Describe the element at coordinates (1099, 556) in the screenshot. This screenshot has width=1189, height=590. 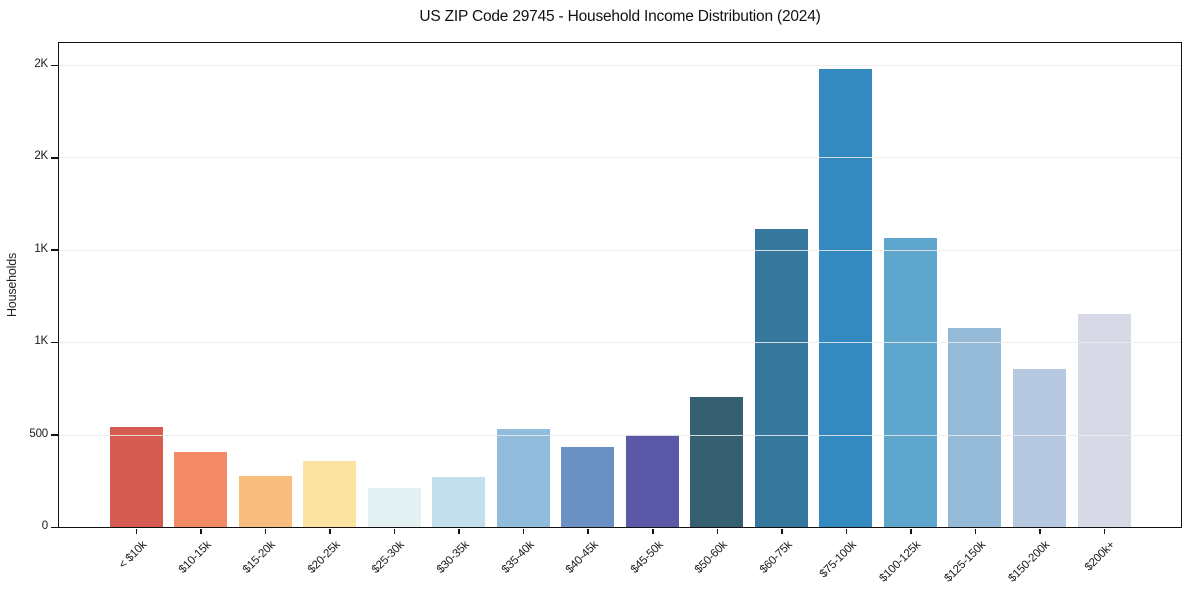
I see `x-tick-label: $200k+` at that location.